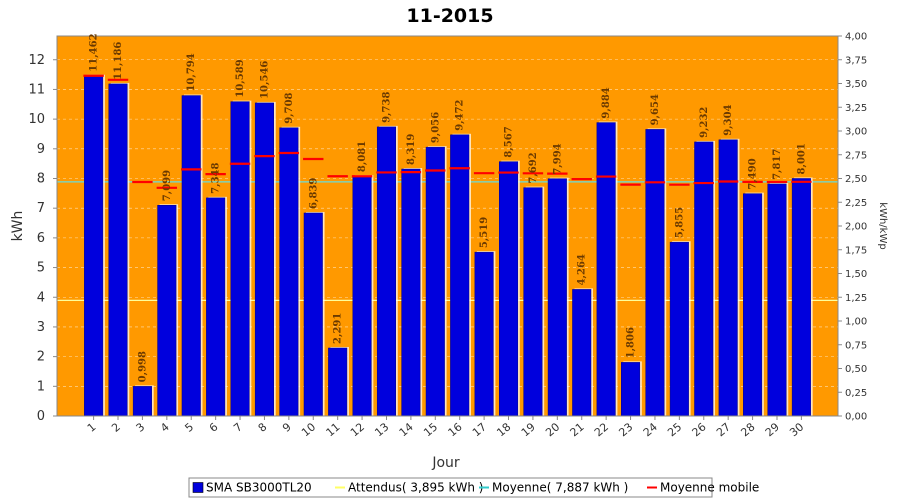 The image size is (900, 500). I want to click on x-tick-label: 20, so click(552, 429).